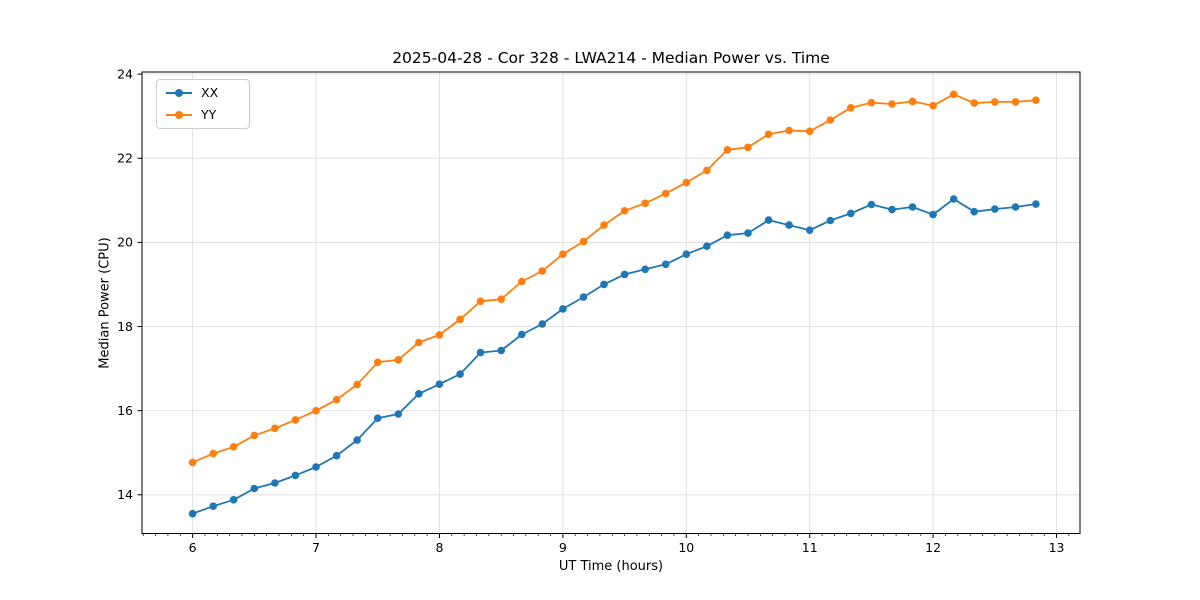  What do you see at coordinates (933, 547) in the screenshot?
I see `x-tick-label: 12` at bounding box center [933, 547].